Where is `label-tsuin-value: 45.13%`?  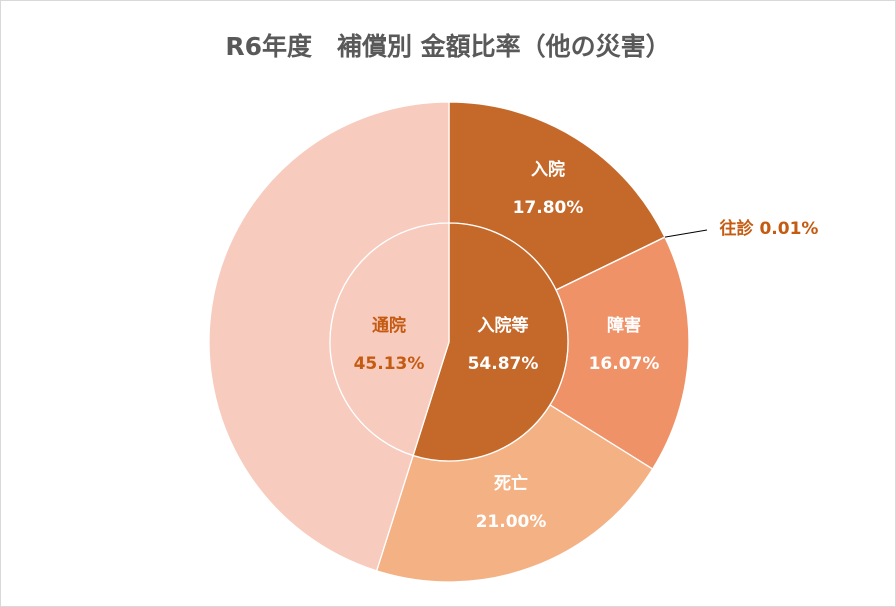
label-tsuin-value: 45.13% is located at coordinates (389, 364).